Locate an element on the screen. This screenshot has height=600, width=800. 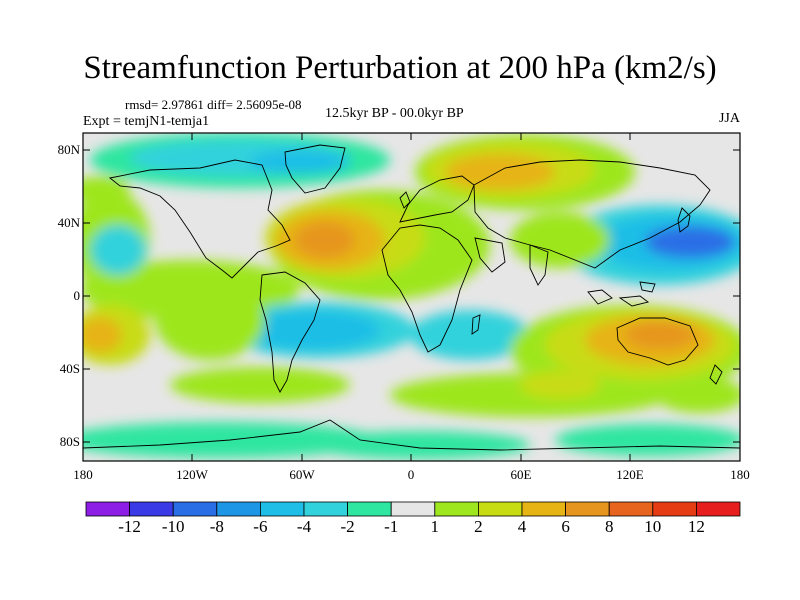
period-label: 12.5kyr BP - 00.0kyr BP is located at coordinates (394, 113).